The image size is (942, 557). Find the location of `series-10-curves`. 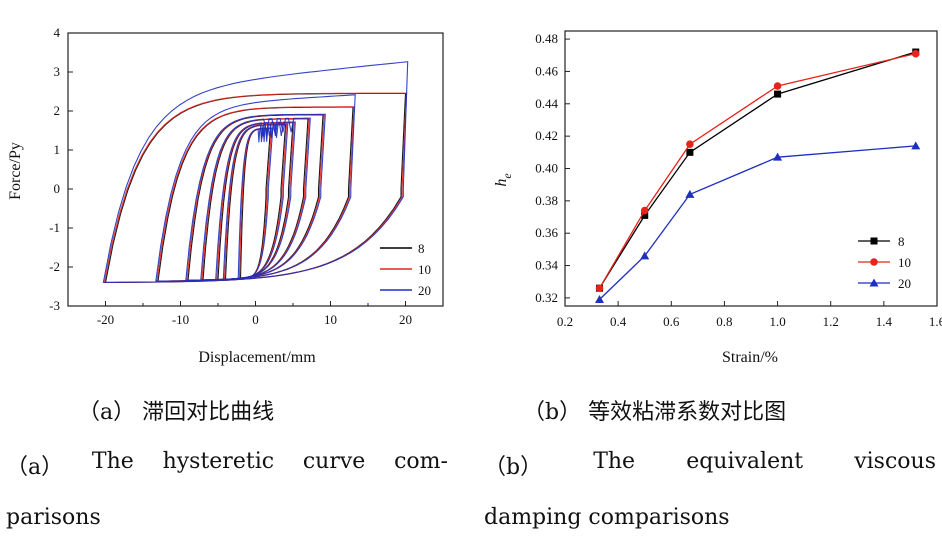

series-10-curves is located at coordinates (255, 187).